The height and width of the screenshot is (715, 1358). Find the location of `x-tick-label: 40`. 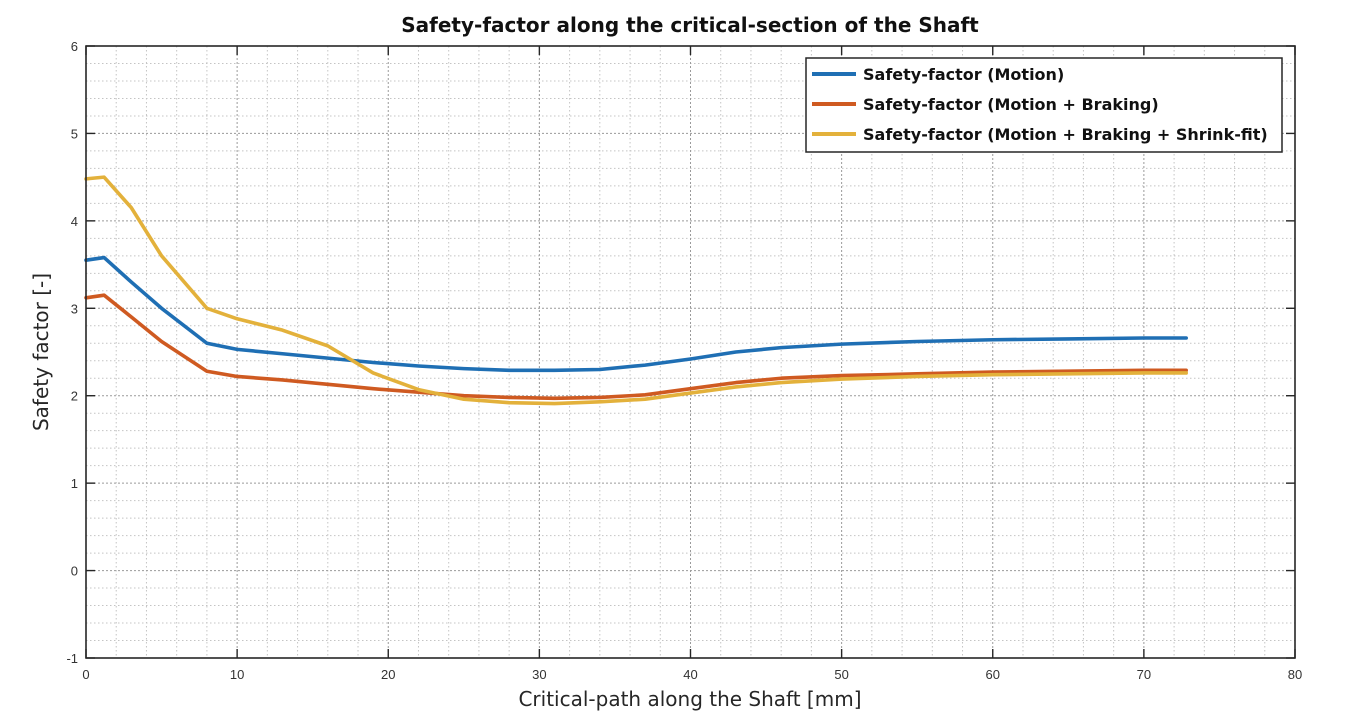

x-tick-label: 40 is located at coordinates (690, 674).